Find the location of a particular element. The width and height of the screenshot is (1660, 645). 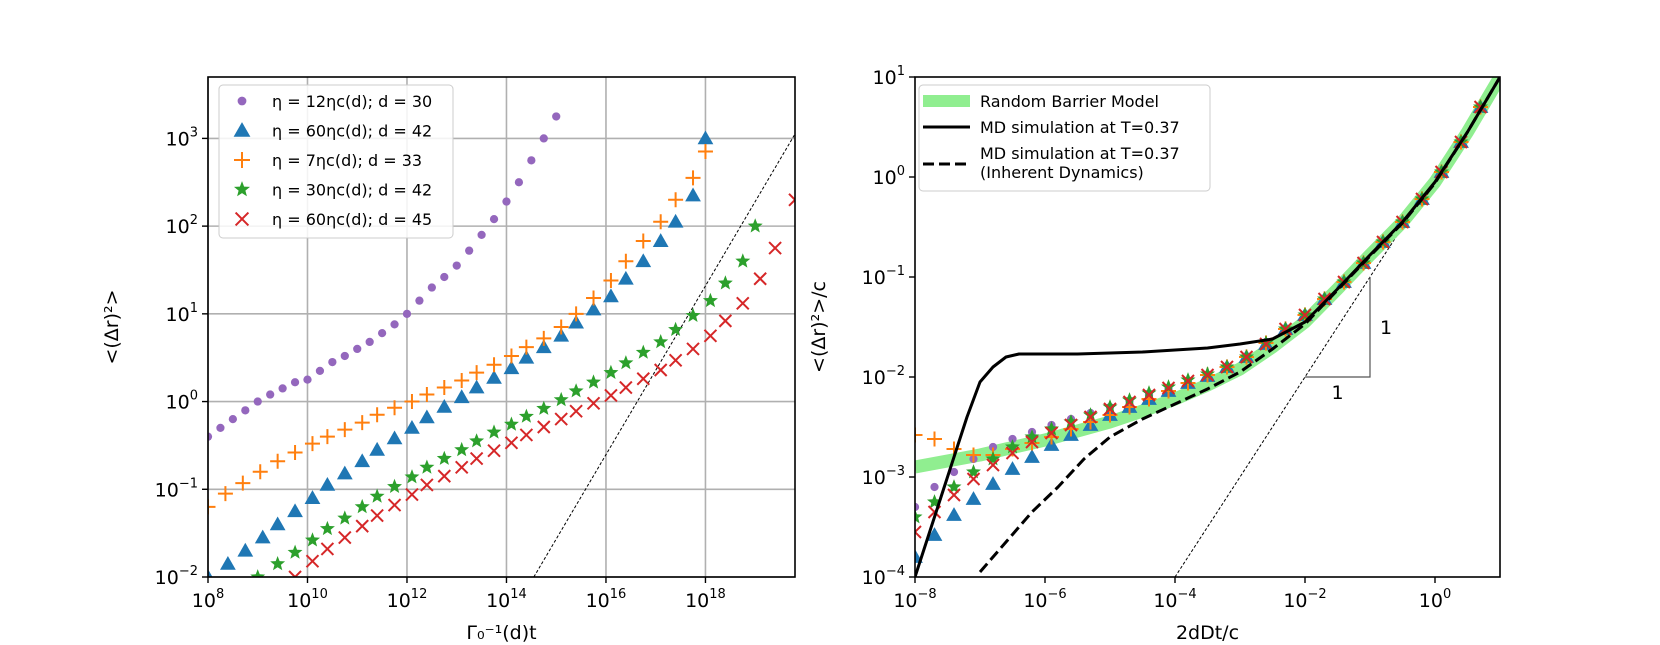

legend-label: η = 30ηc(d); d = 42 is located at coordinates (352, 190).